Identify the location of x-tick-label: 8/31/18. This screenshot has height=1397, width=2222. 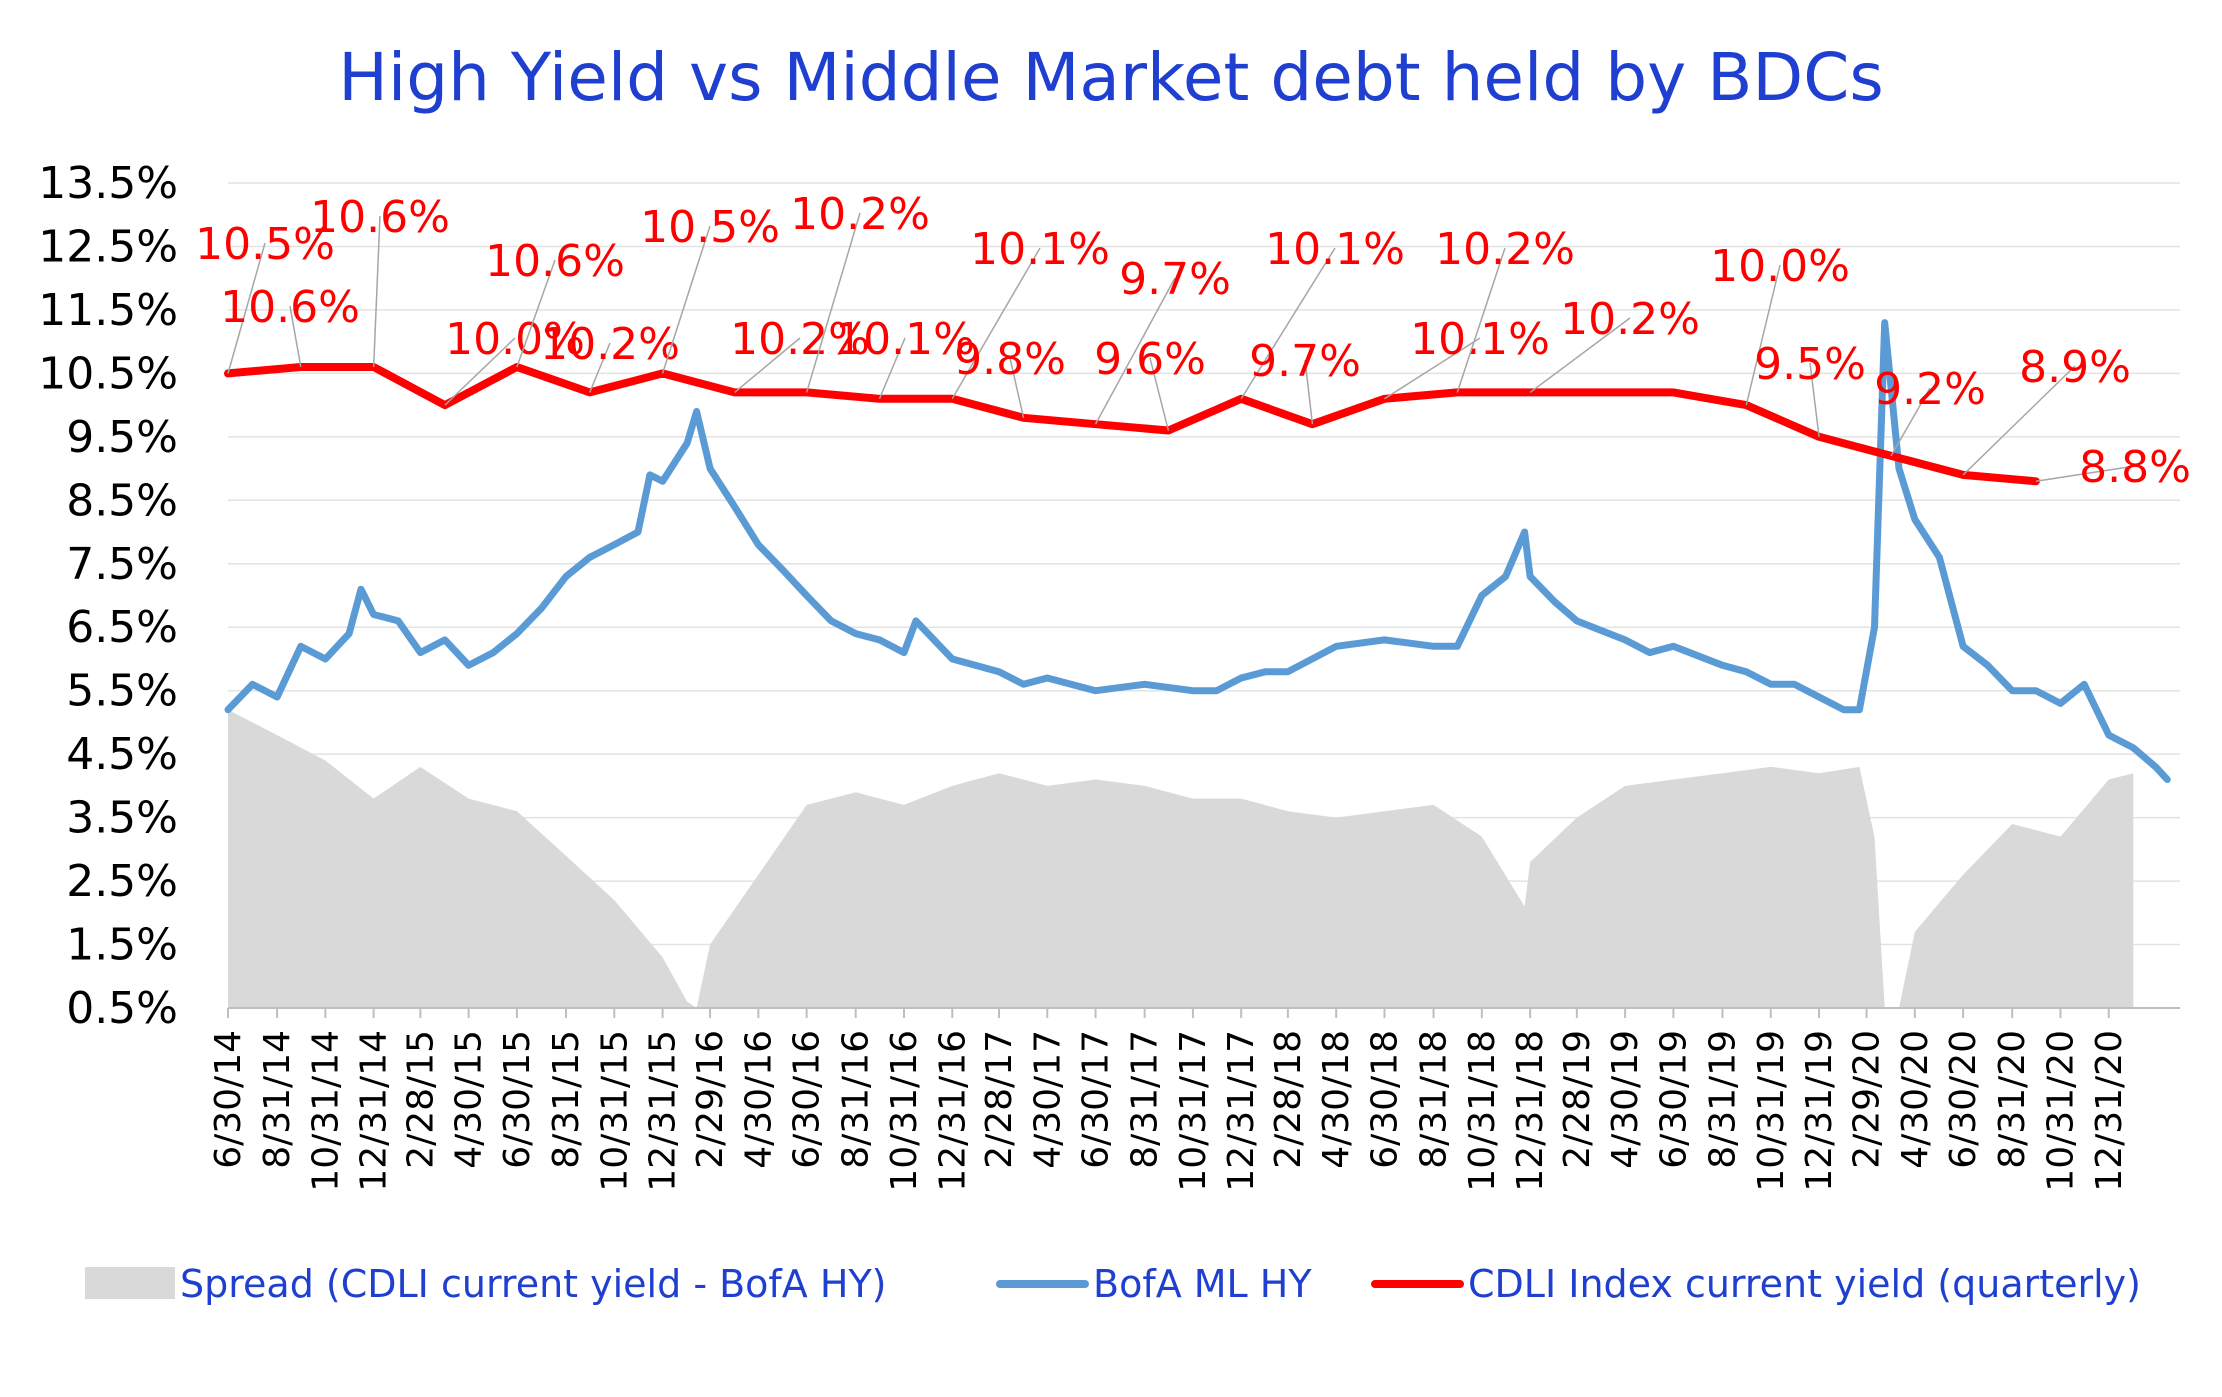
(1434, 1099).